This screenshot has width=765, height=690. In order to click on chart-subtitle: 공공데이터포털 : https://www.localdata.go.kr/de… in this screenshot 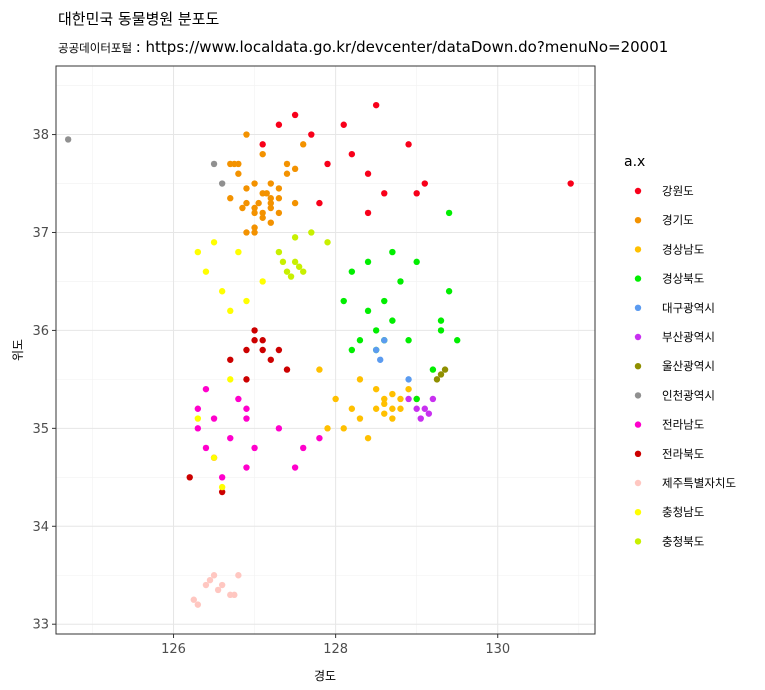, I will do `click(363, 47)`.